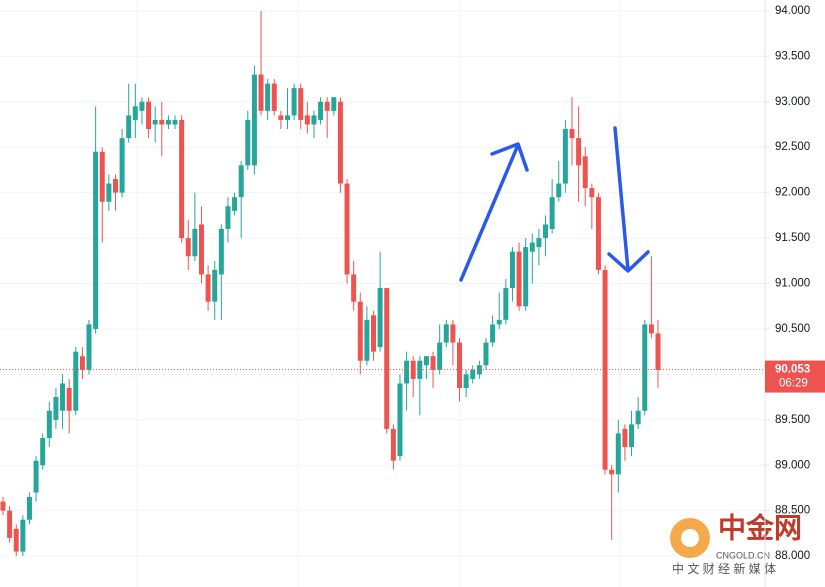 The image size is (825, 587). What do you see at coordinates (792, 329) in the screenshot?
I see `y-tick-label: 90.500` at bounding box center [792, 329].